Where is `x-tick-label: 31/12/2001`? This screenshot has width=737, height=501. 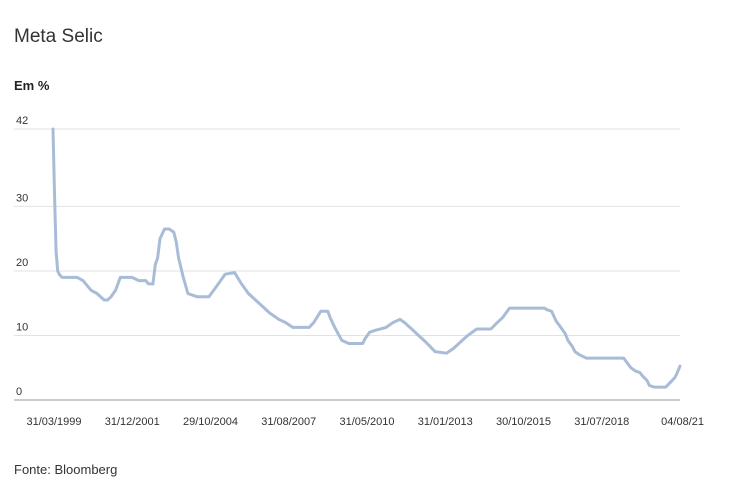 x-tick-label: 31/12/2001 is located at coordinates (132, 422).